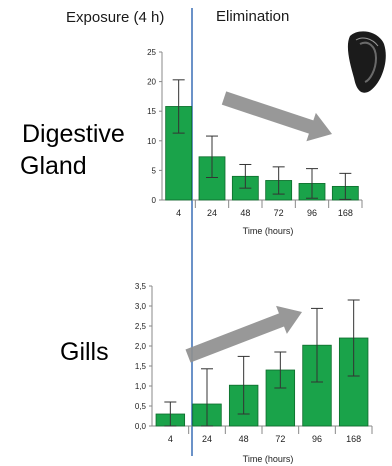  What do you see at coordinates (253, 16) in the screenshot?
I see `elimination-header: Elimination` at bounding box center [253, 16].